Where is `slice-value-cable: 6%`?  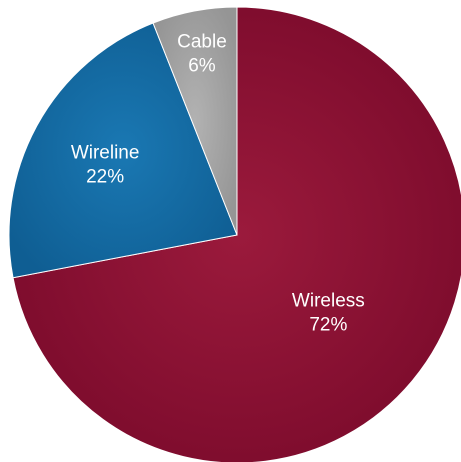 slice-value-cable: 6% is located at coordinates (202, 65).